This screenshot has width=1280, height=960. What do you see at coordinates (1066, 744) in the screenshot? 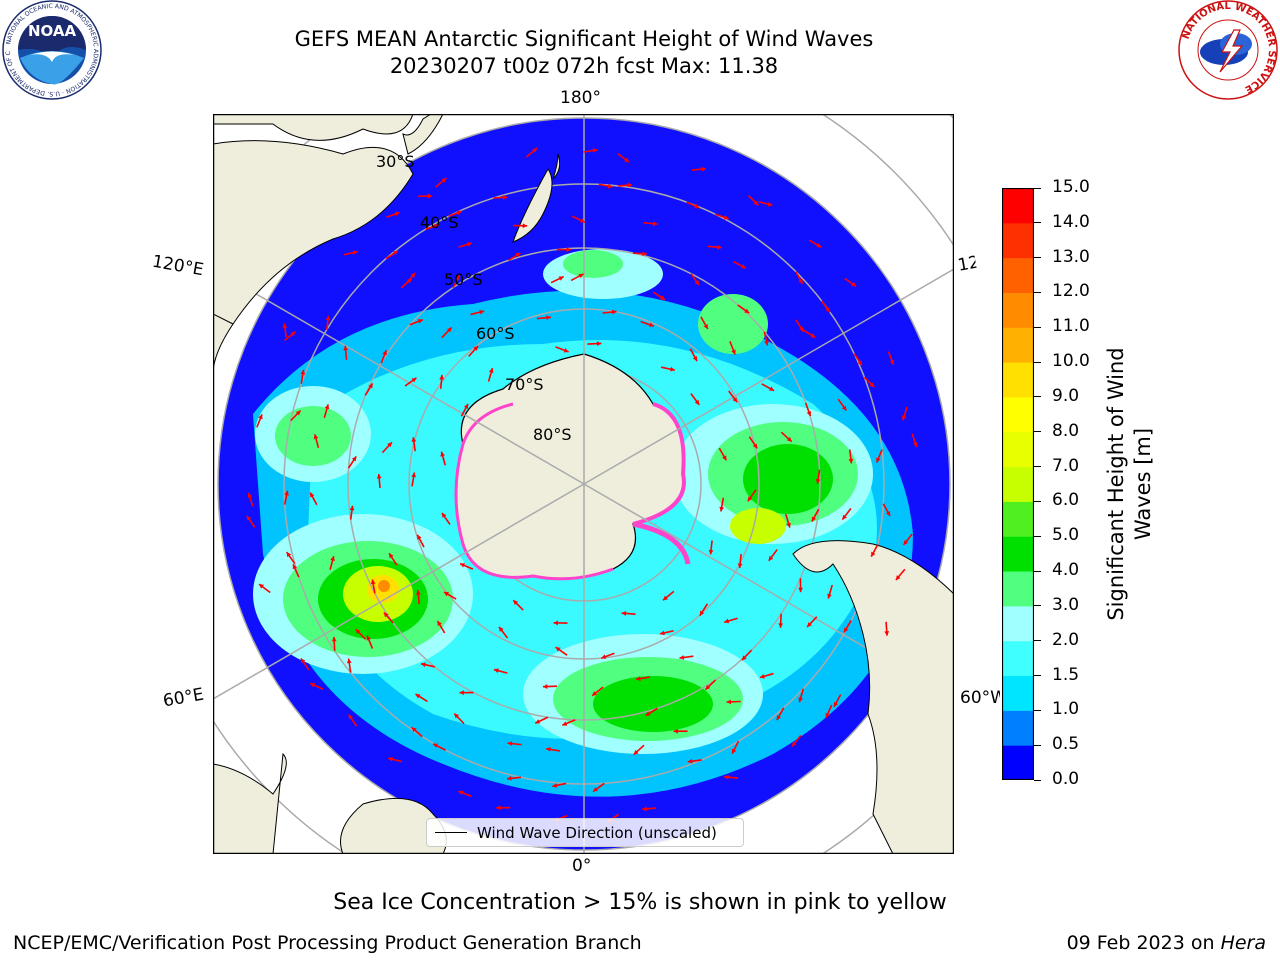
I see `colorbar-tick-label: 0.5` at bounding box center [1066, 744].